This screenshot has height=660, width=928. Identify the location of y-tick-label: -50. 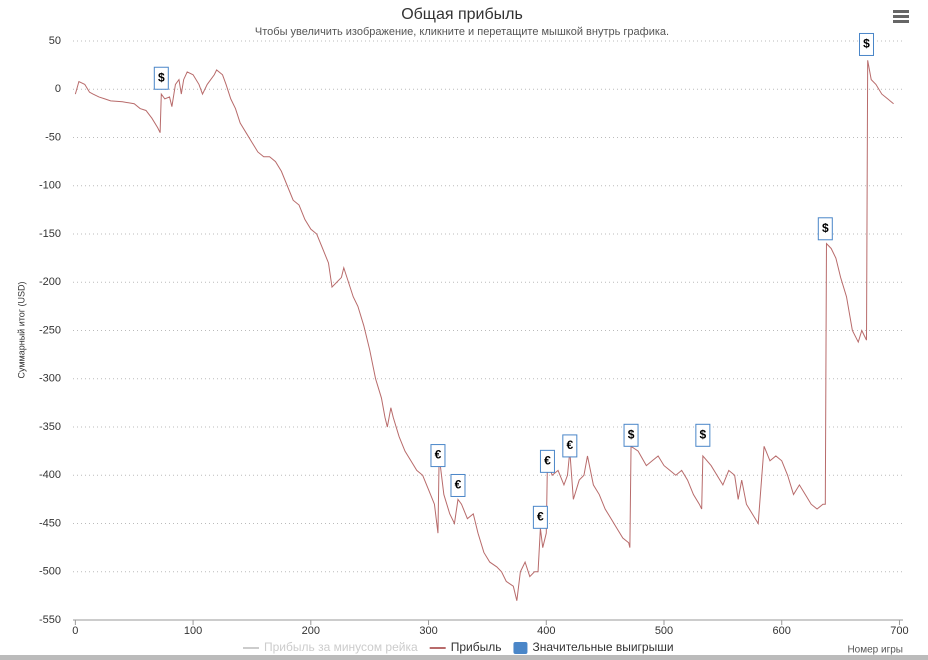
(53, 137).